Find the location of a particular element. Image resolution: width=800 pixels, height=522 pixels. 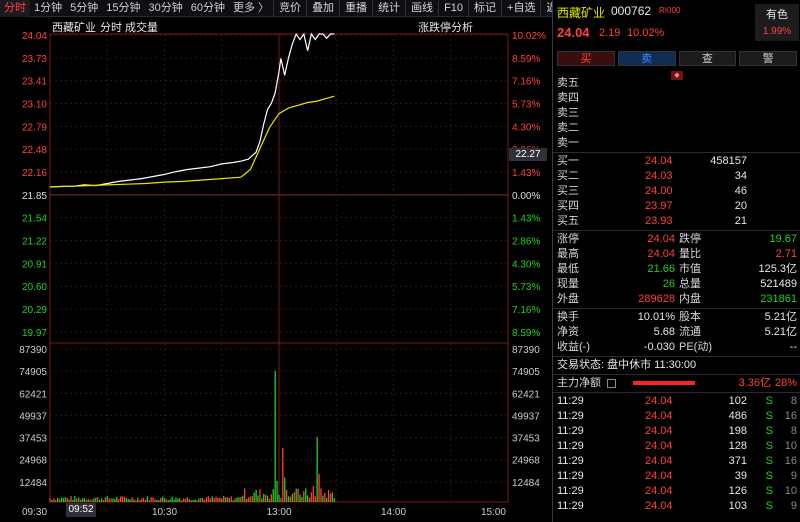

stat-value: 24.04 is located at coordinates (661, 239).